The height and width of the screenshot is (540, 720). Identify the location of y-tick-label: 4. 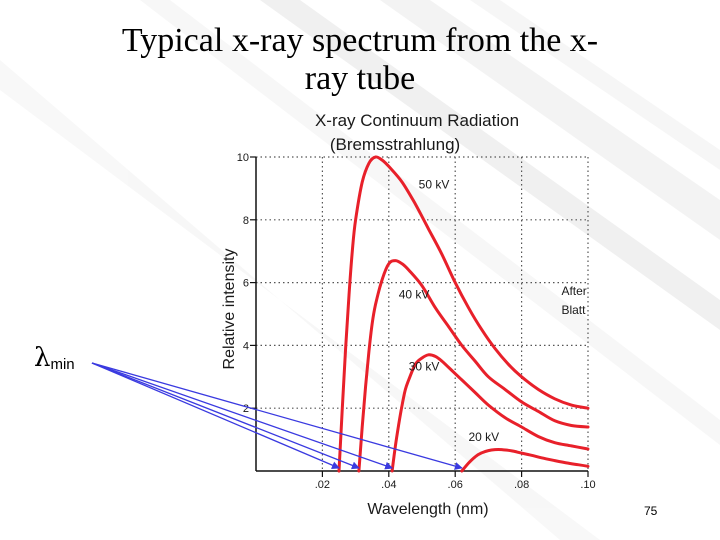
(246, 346).